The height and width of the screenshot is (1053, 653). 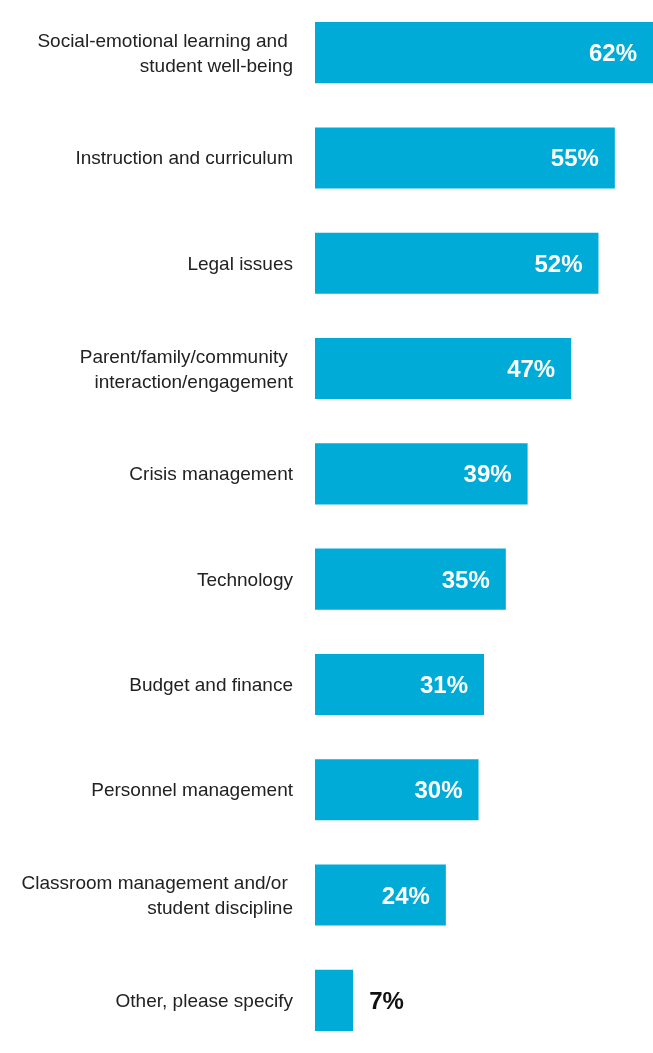 I want to click on data-label: 47%, so click(x=531, y=369).